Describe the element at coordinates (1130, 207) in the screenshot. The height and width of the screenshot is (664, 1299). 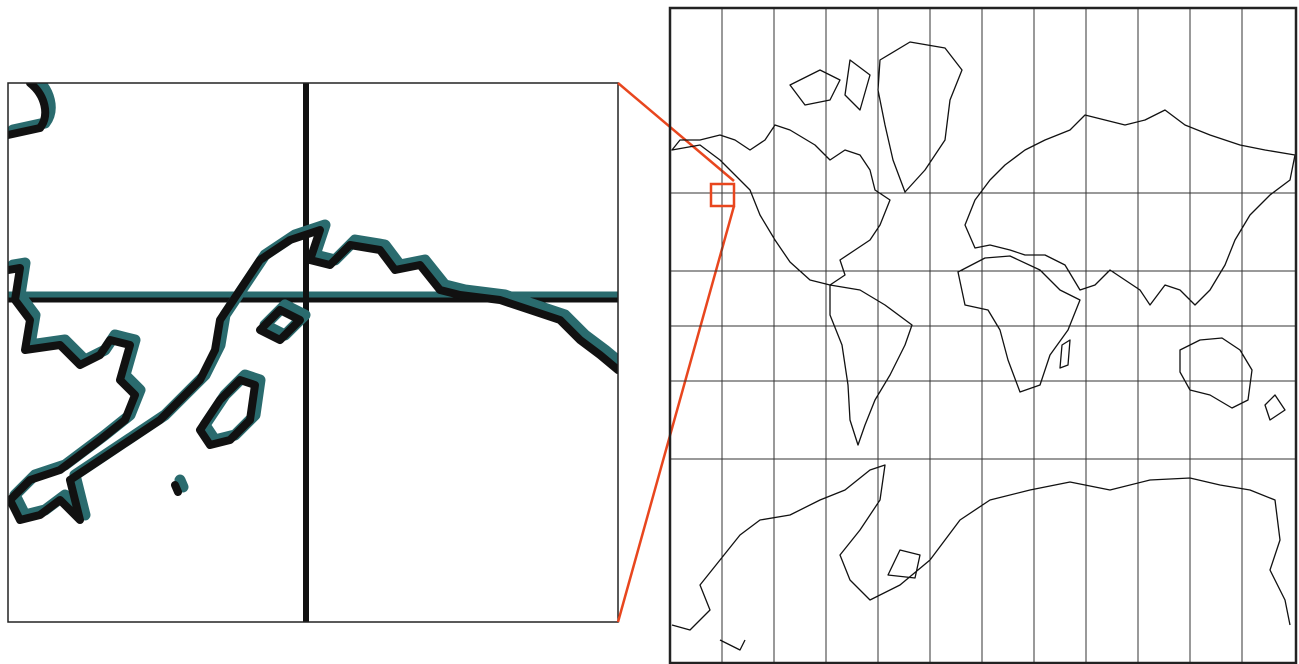
I see `eurasia` at that location.